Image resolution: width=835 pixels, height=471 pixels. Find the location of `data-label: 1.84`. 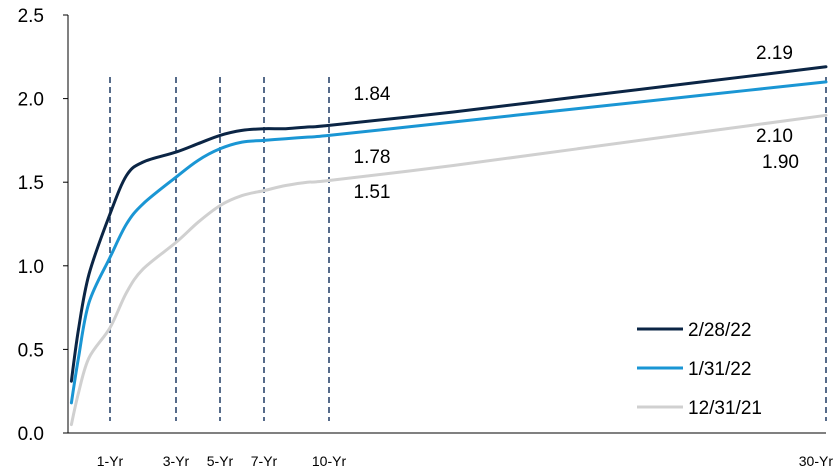

data-label: 1.84 is located at coordinates (372, 94).